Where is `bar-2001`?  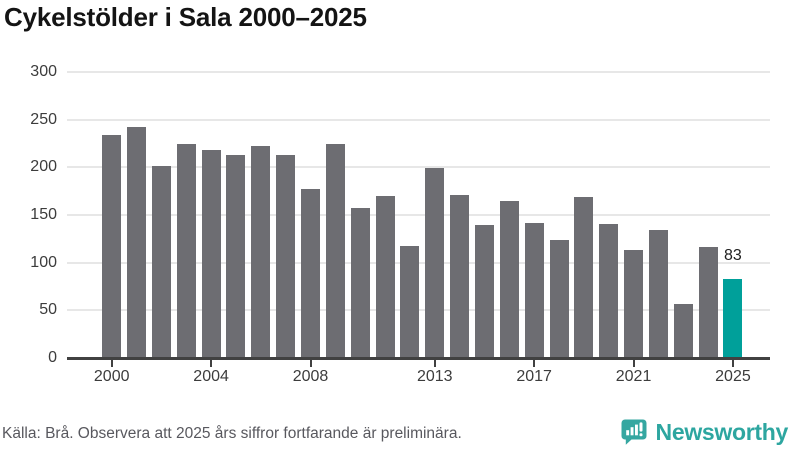 bar-2001 is located at coordinates (137, 242).